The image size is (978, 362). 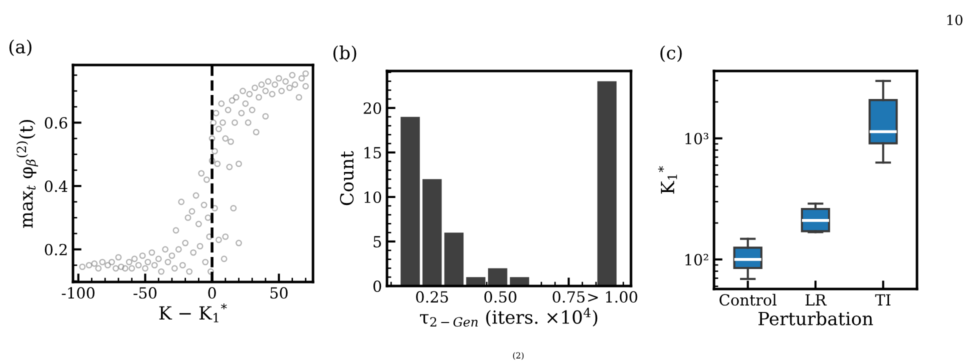 What do you see at coordinates (816, 318) in the screenshot?
I see `x-axis-title: Perturbation` at bounding box center [816, 318].